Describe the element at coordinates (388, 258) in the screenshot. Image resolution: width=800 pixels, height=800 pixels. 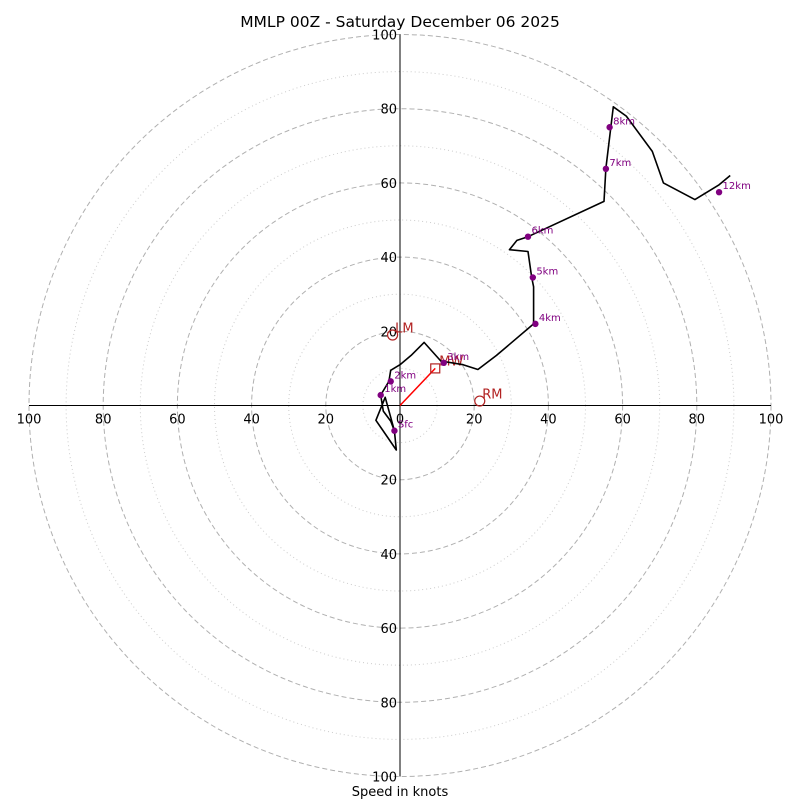
I see `y-tick-label-top: 40` at that location.